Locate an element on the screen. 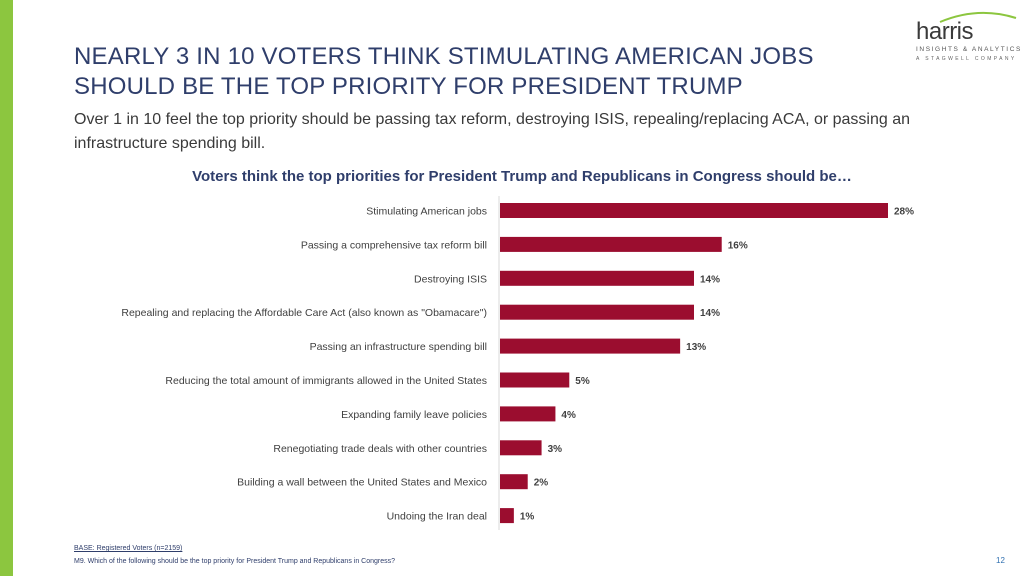 Image resolution: width=1024 pixels, height=576 pixels. base-note: BASE: Registered Voters (n=2159) is located at coordinates (128, 548).